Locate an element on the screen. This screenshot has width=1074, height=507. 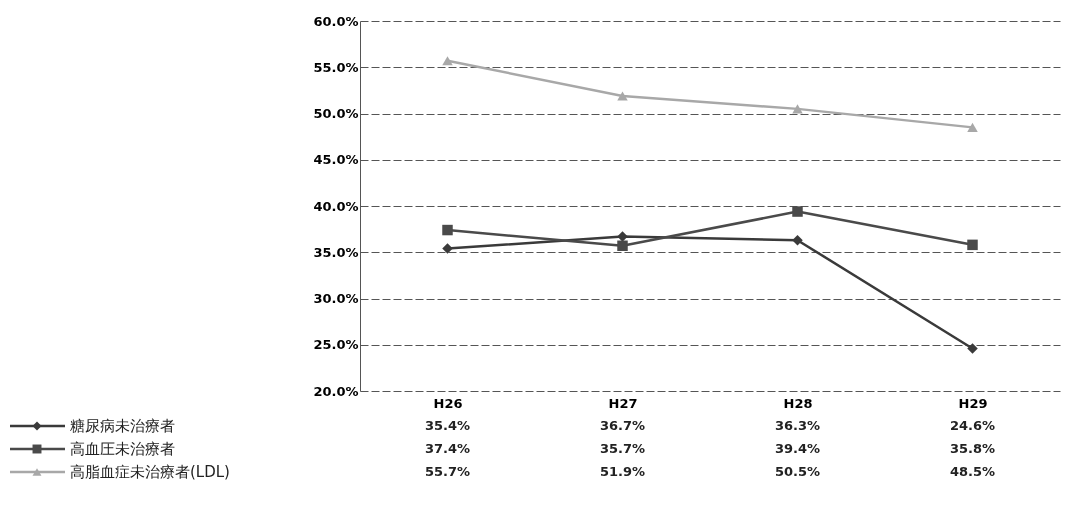
y-tick-label: 55.0% is located at coordinates (336, 67).